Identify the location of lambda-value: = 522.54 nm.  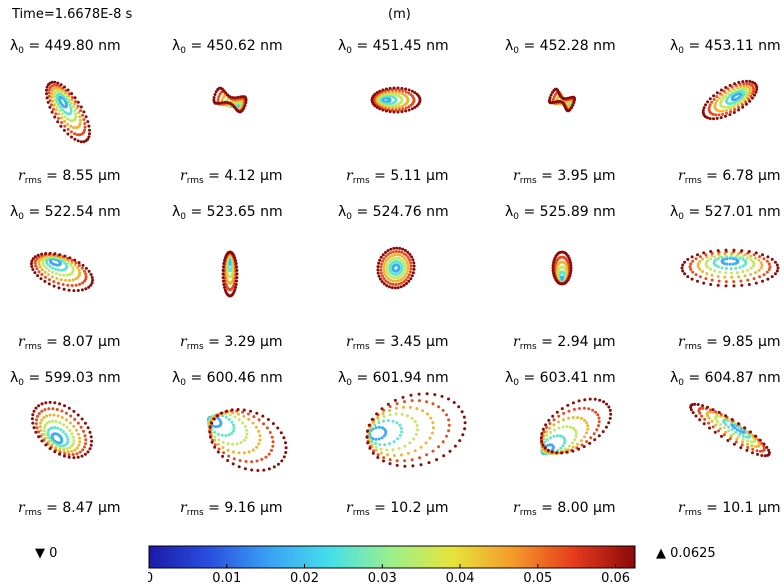
(74, 212).